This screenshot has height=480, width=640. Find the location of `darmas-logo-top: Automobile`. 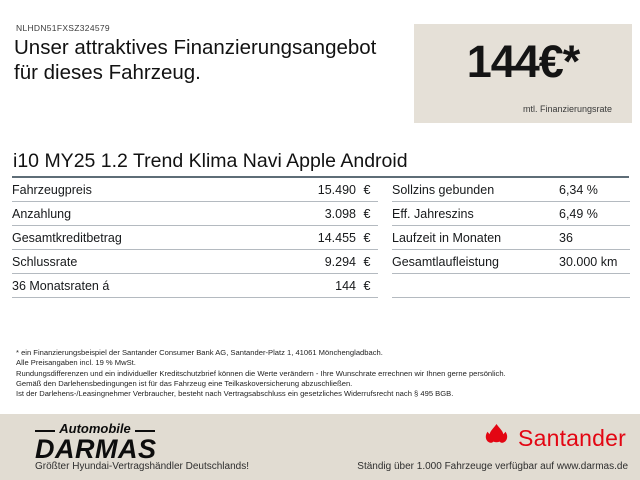

darmas-logo-top: Automobile is located at coordinates (95, 428).